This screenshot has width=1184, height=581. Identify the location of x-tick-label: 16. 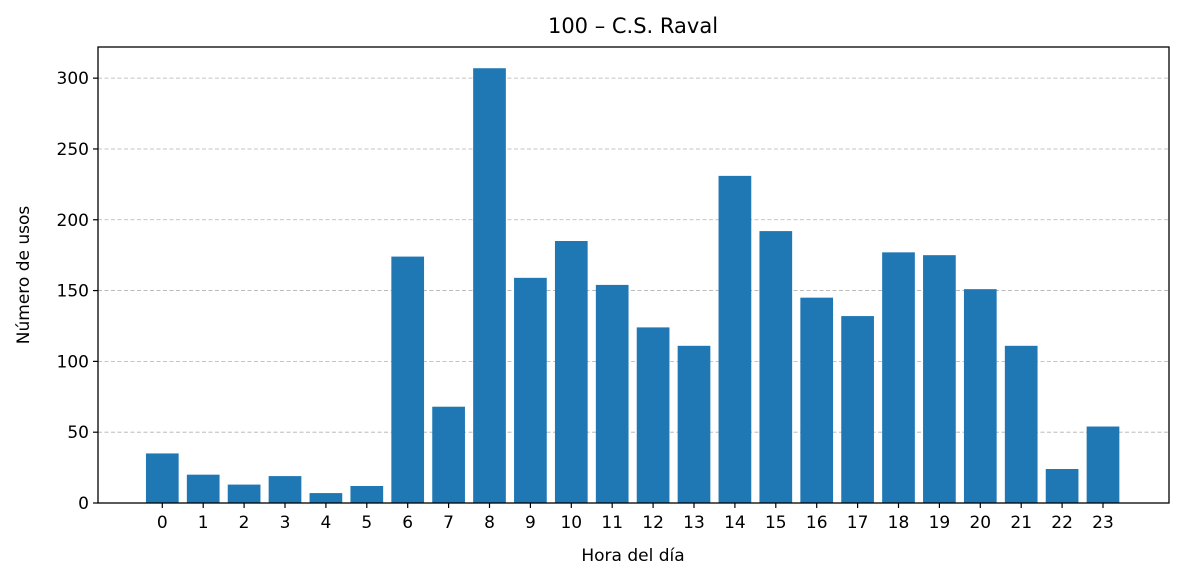
(817, 523).